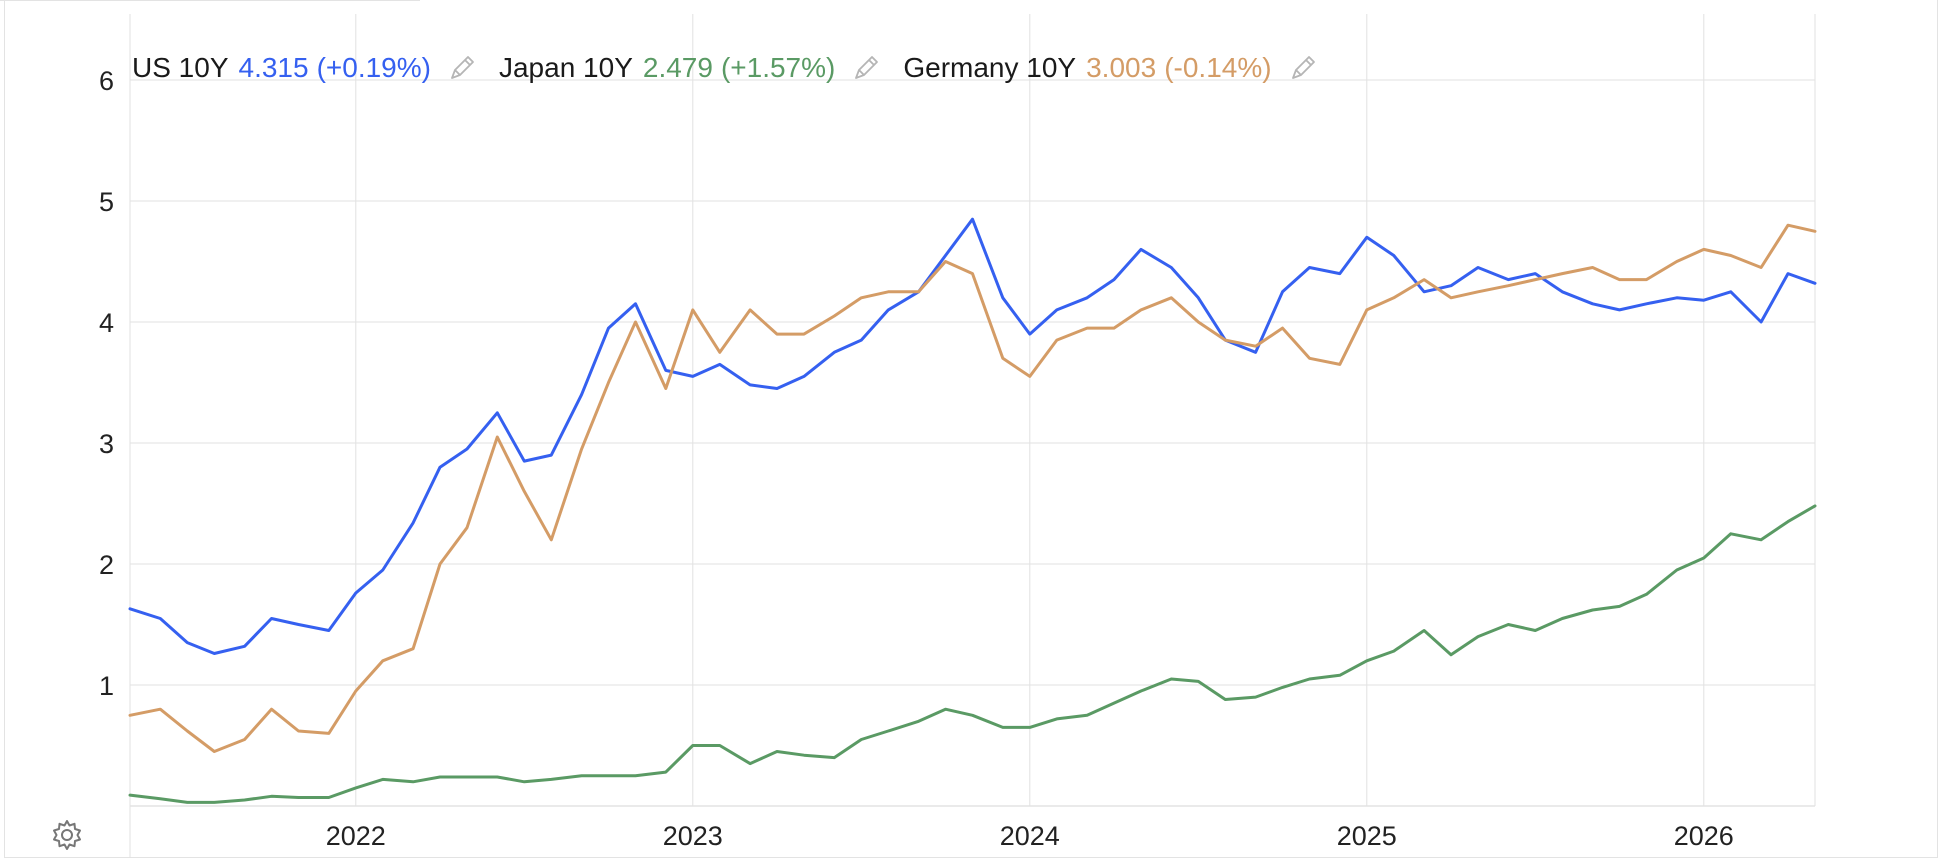 The height and width of the screenshot is (862, 1942). I want to click on x-tick-label: 2022, so click(356, 836).